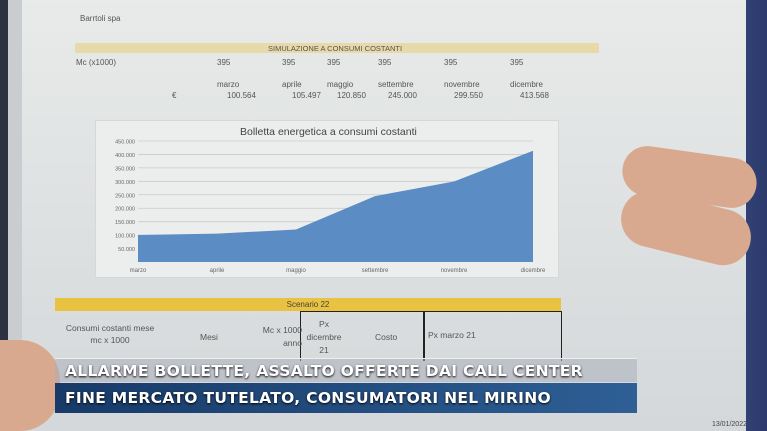 Image resolution: width=767 pixels, height=431 pixels. Describe the element at coordinates (533, 271) in the screenshot. I see `x-tick-label: dicembre` at that location.